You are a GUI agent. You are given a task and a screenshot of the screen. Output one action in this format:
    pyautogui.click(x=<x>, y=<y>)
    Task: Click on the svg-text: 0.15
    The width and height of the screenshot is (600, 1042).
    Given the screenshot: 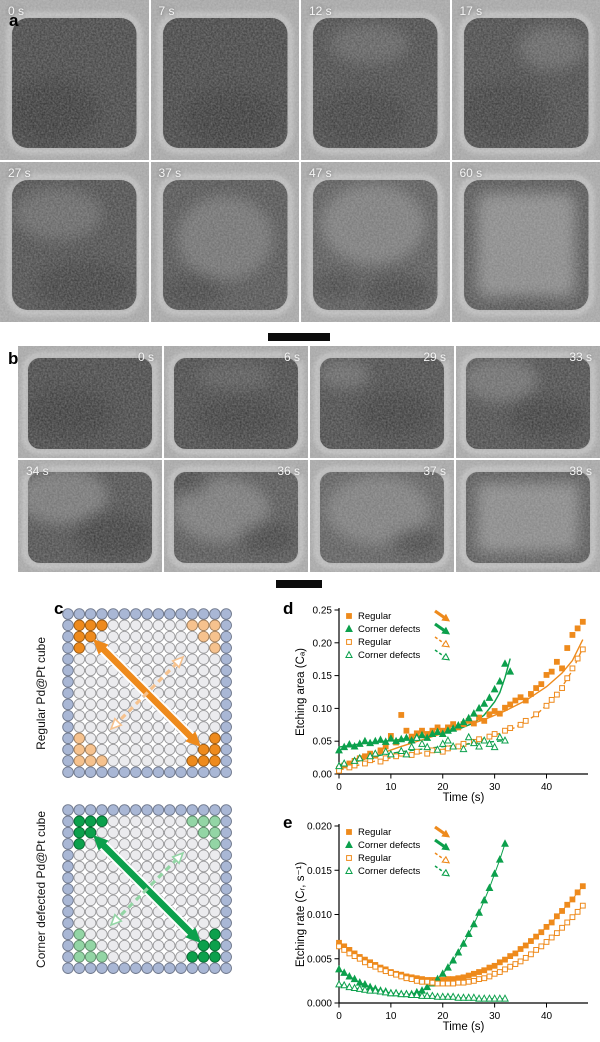 What is the action you would take?
    pyautogui.click(x=323, y=676)
    